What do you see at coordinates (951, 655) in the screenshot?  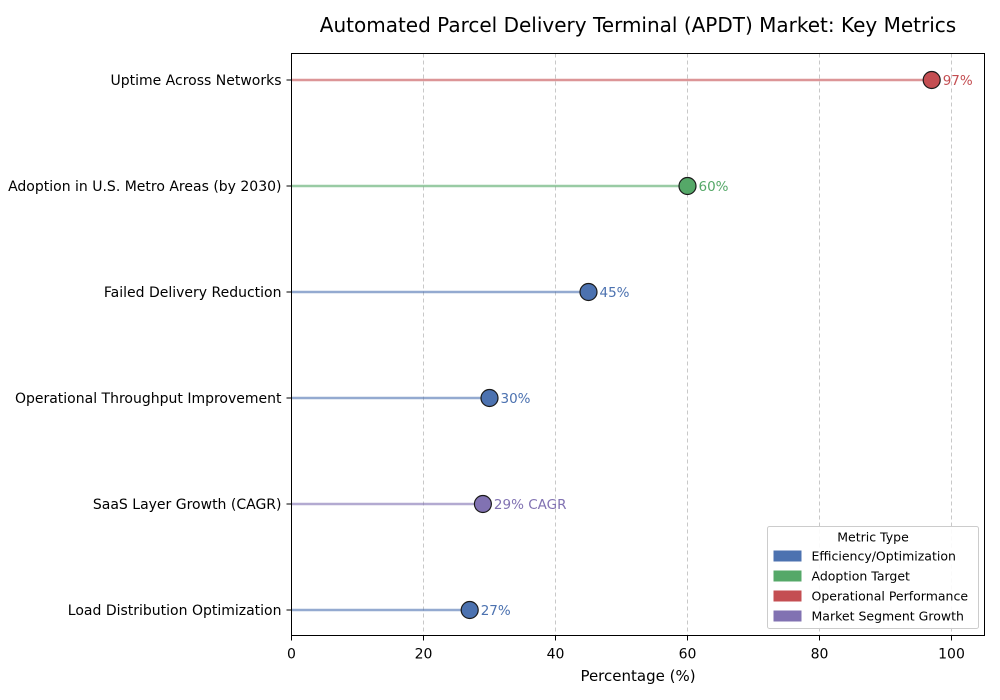 I see `x-tick-label: 100` at bounding box center [951, 655].